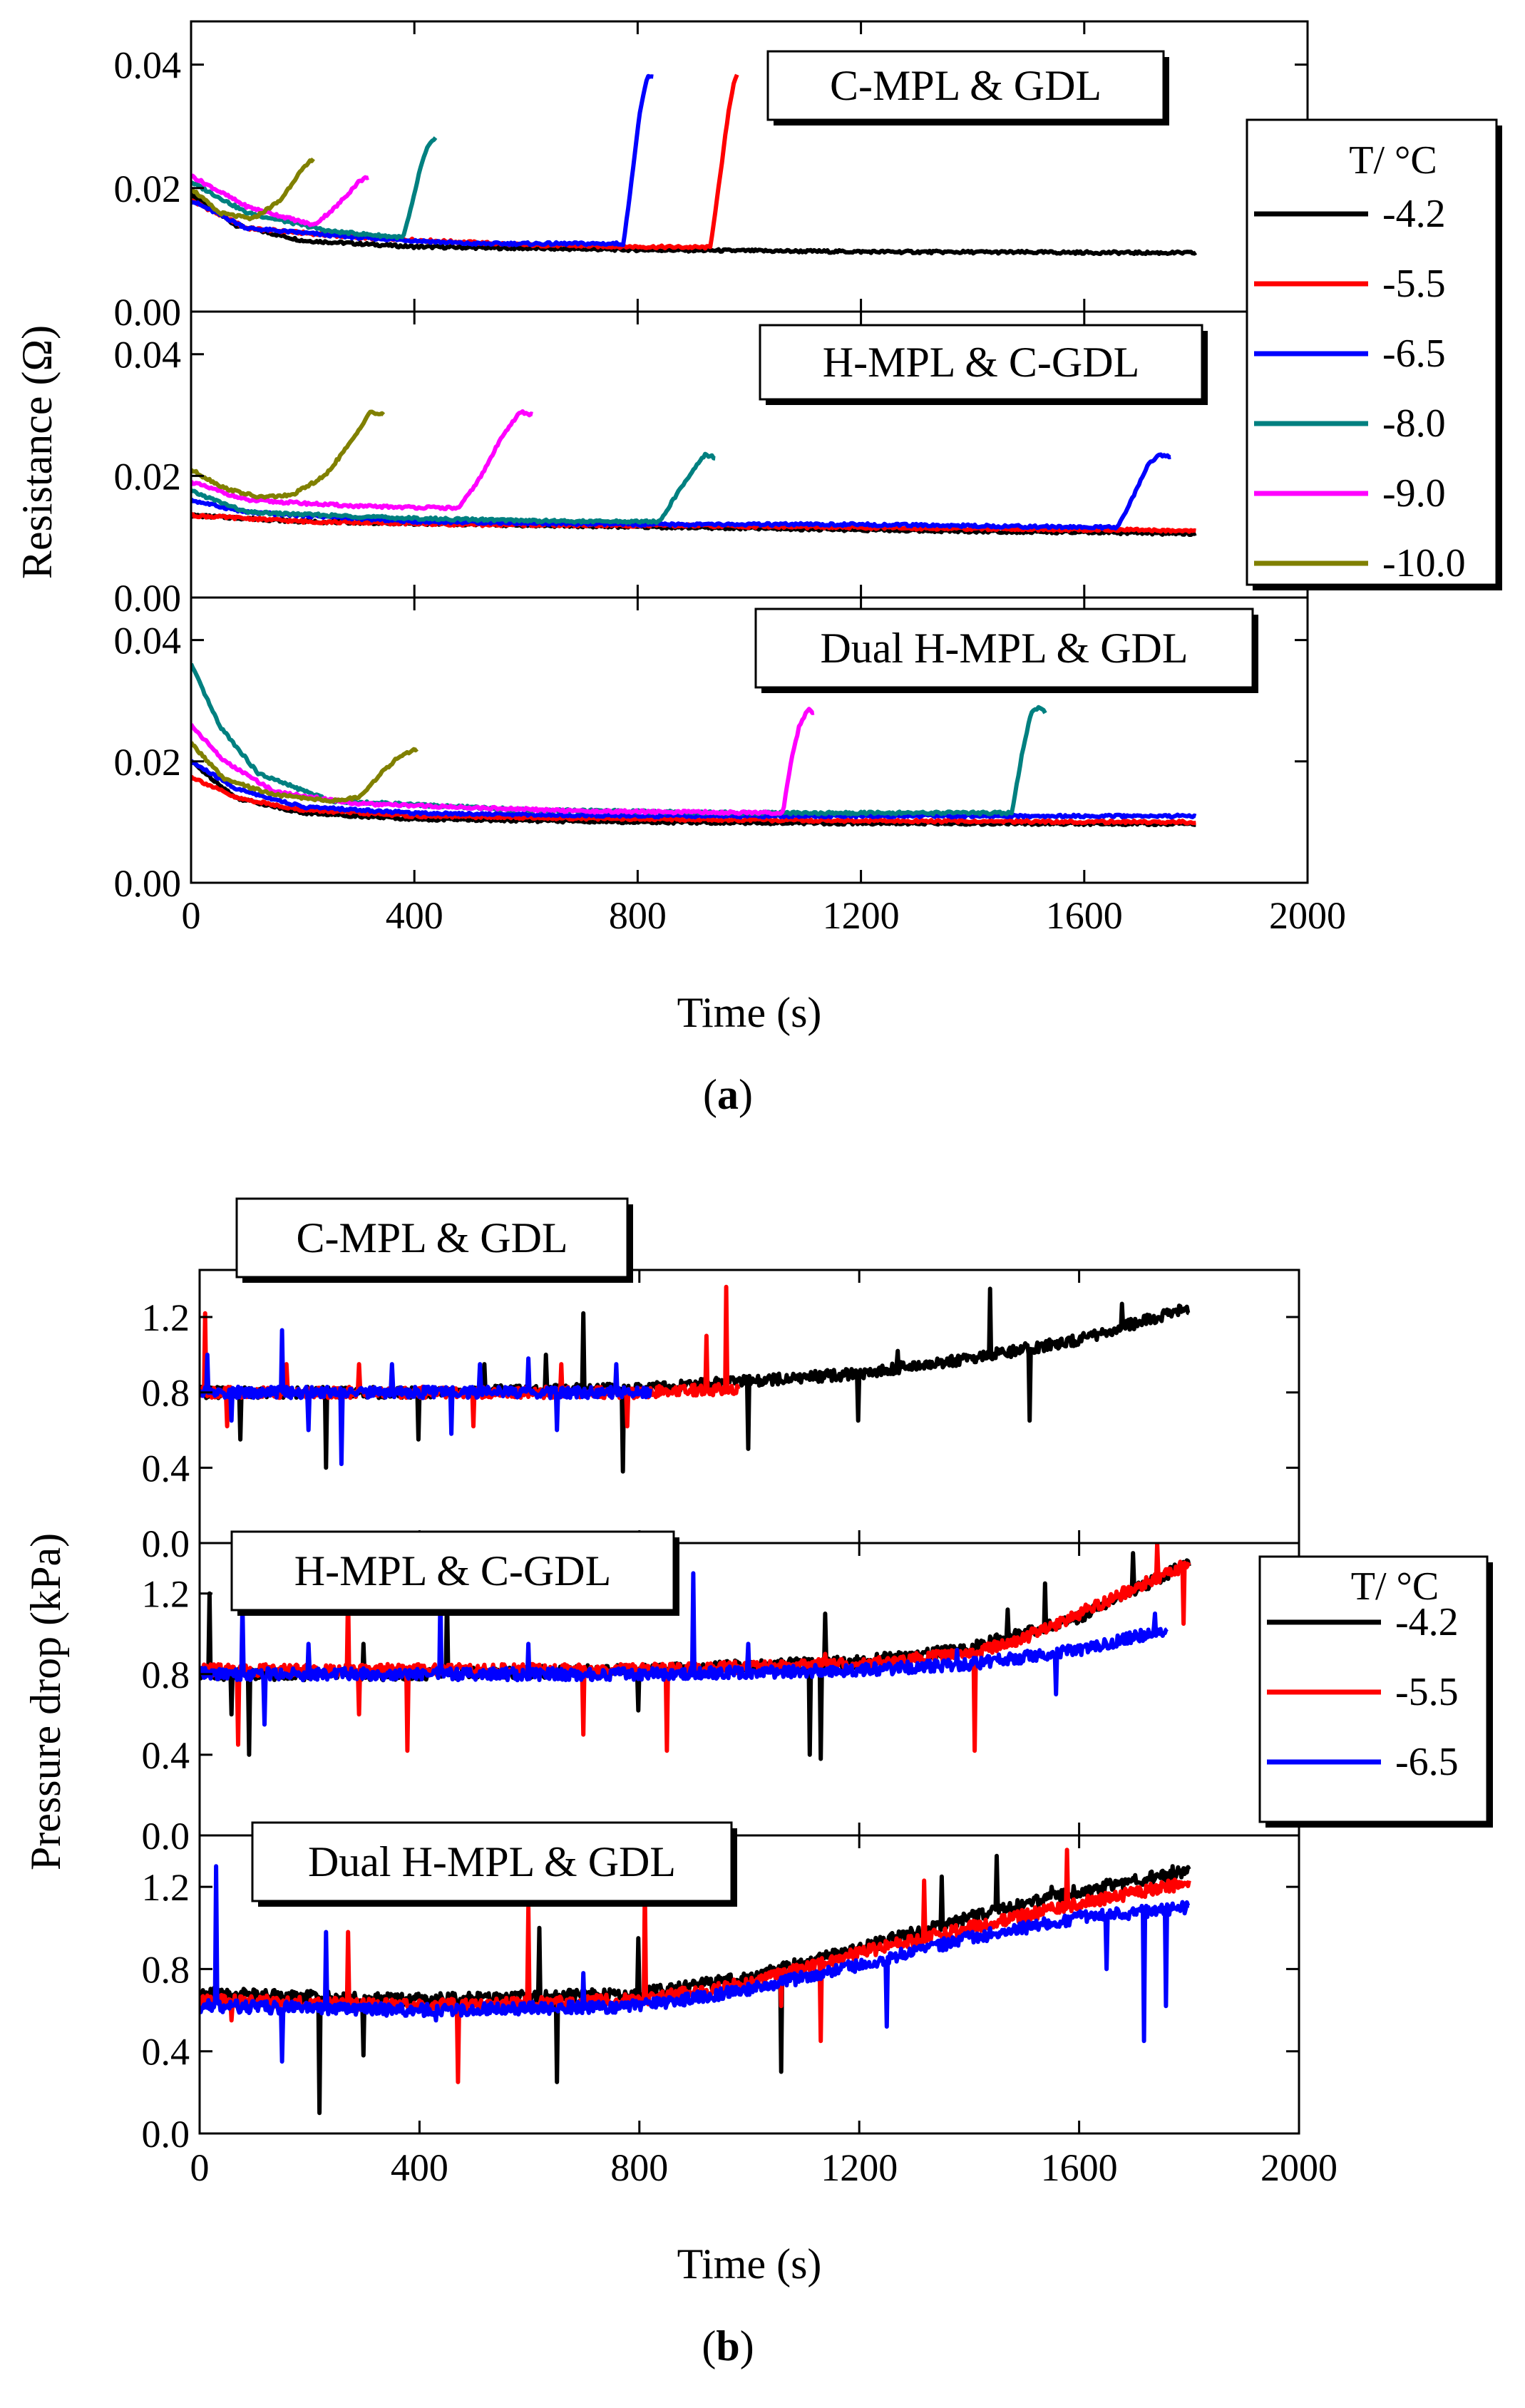 This screenshot has height=2408, width=1525. I want to click on panel-1: 0.0 0.4 0.8 1.2 C-MPL & GDL, so click(721, 1381).